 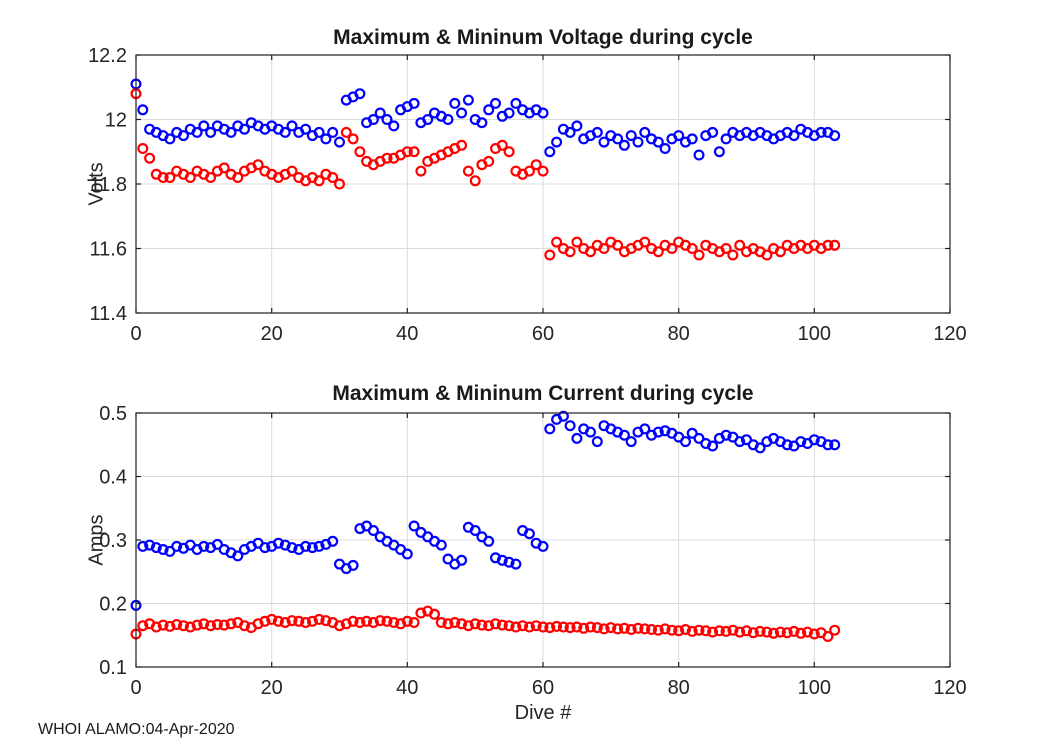 I want to click on x-tick-label: 100, so click(x=814, y=334).